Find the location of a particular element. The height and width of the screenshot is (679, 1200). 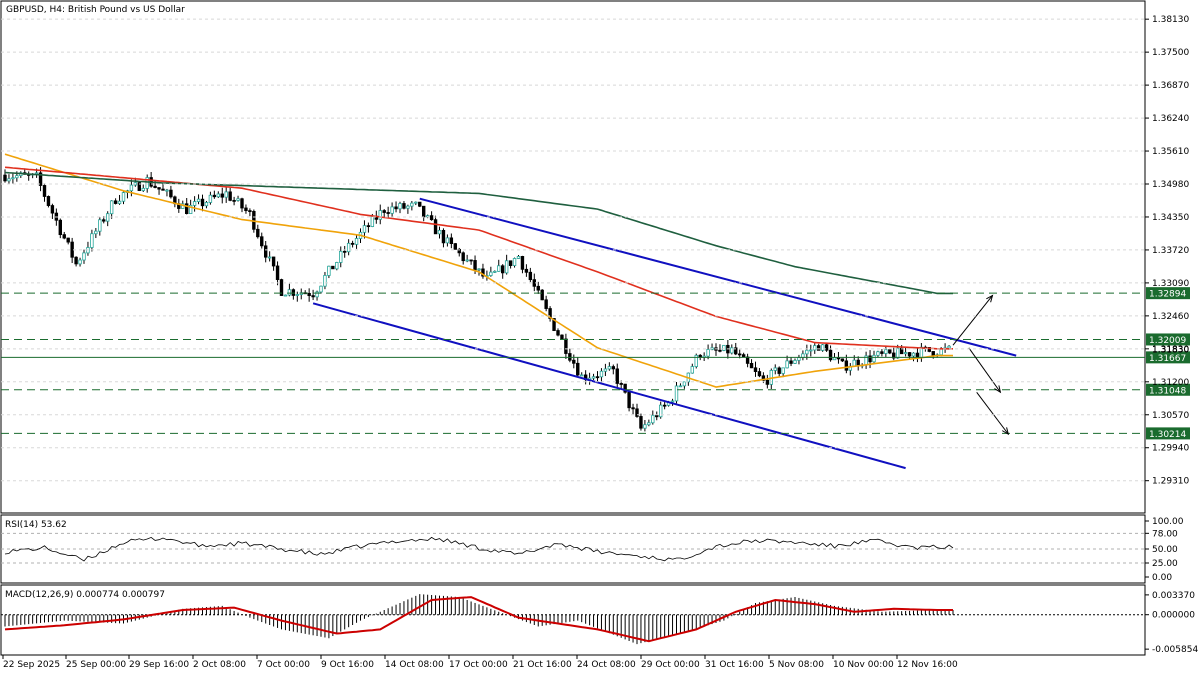

price-tick-label: 1.31200 is located at coordinates (1170, 383).